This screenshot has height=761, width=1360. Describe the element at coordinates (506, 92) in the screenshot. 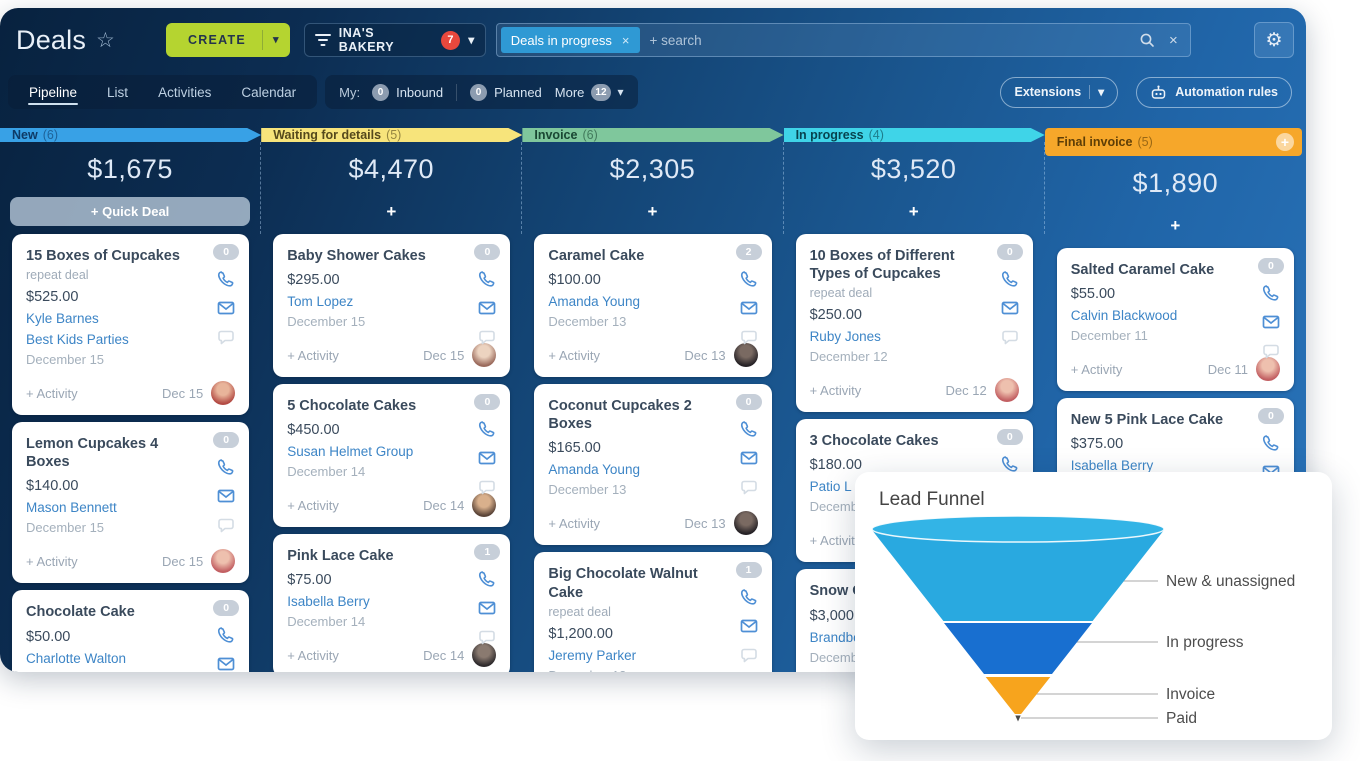

I see `my-filter-item: 0 Planned` at that location.